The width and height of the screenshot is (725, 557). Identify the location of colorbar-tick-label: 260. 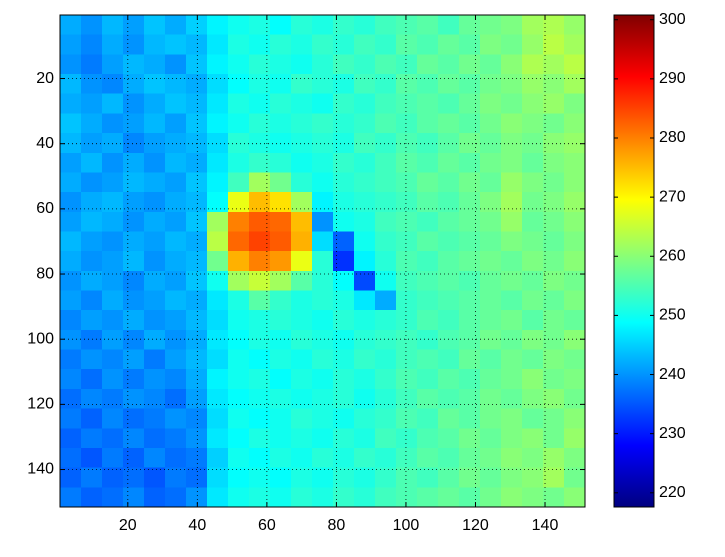
(672, 255).